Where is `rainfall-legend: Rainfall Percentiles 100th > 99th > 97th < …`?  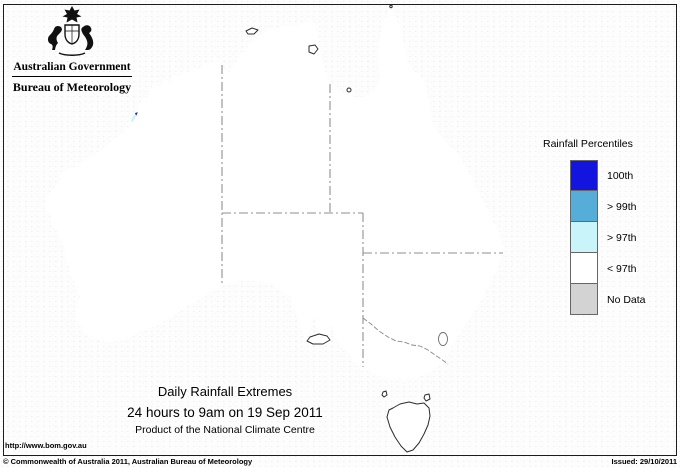
rainfall-legend: Rainfall Percentiles 100th > 99th > 97th < … is located at coordinates (594, 226).